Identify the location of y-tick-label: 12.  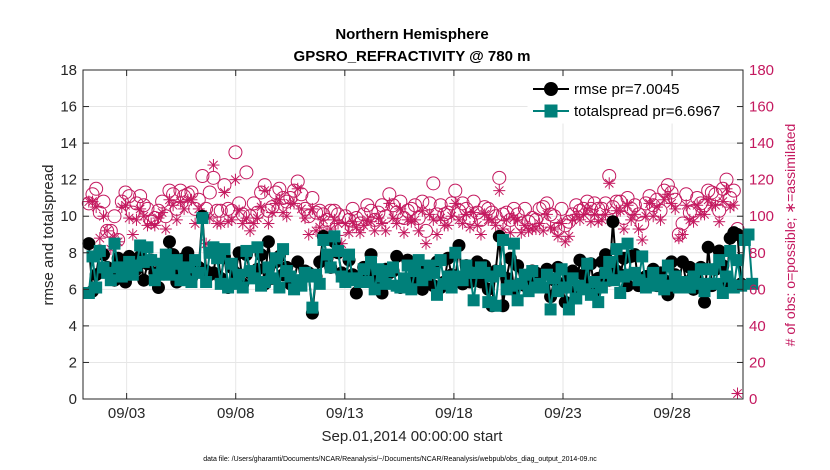
(68, 180).